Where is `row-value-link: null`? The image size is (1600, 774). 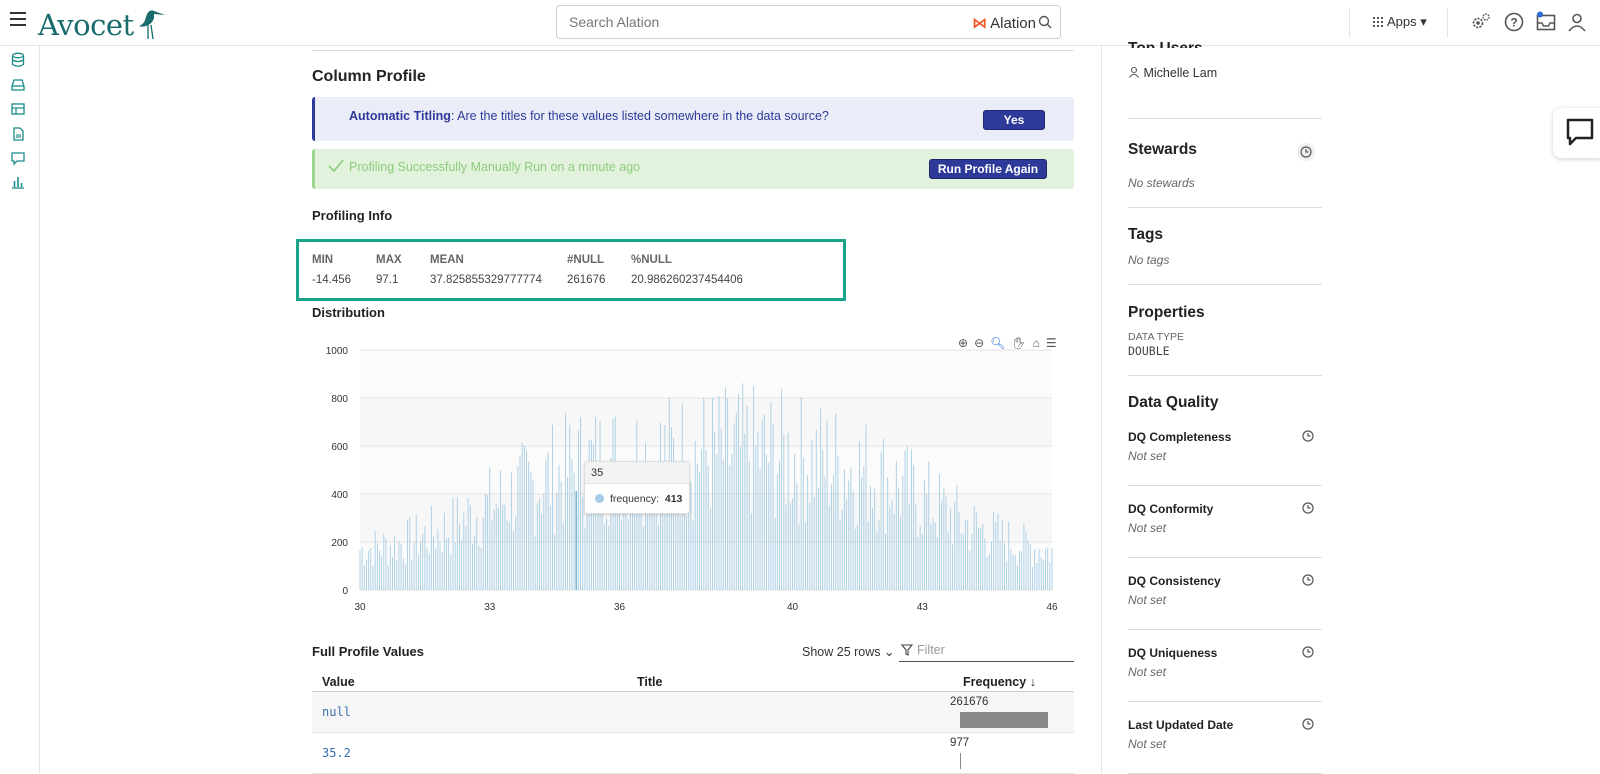 row-value-link: null is located at coordinates (336, 712).